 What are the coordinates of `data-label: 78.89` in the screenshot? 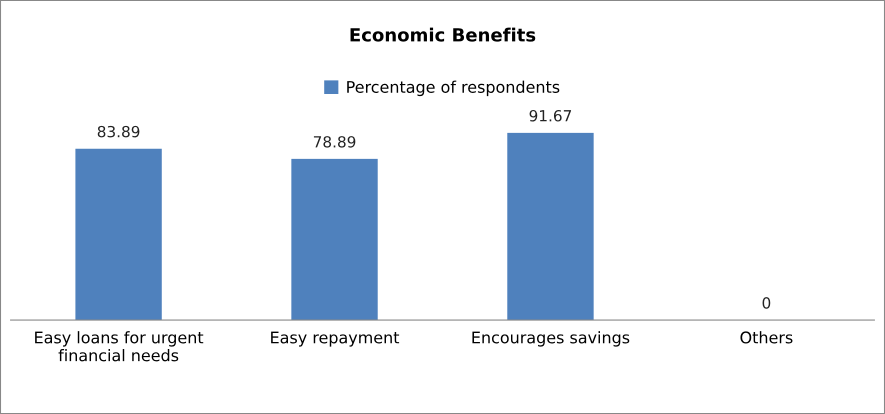 It's located at (335, 142).